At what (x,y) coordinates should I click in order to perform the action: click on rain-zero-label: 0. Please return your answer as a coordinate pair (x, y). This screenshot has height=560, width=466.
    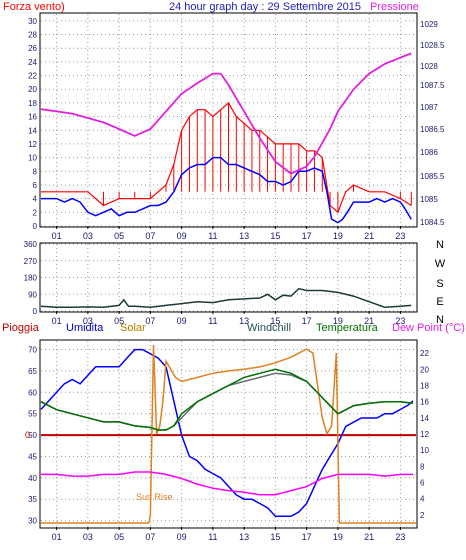
    Looking at the image, I should click on (27, 435).